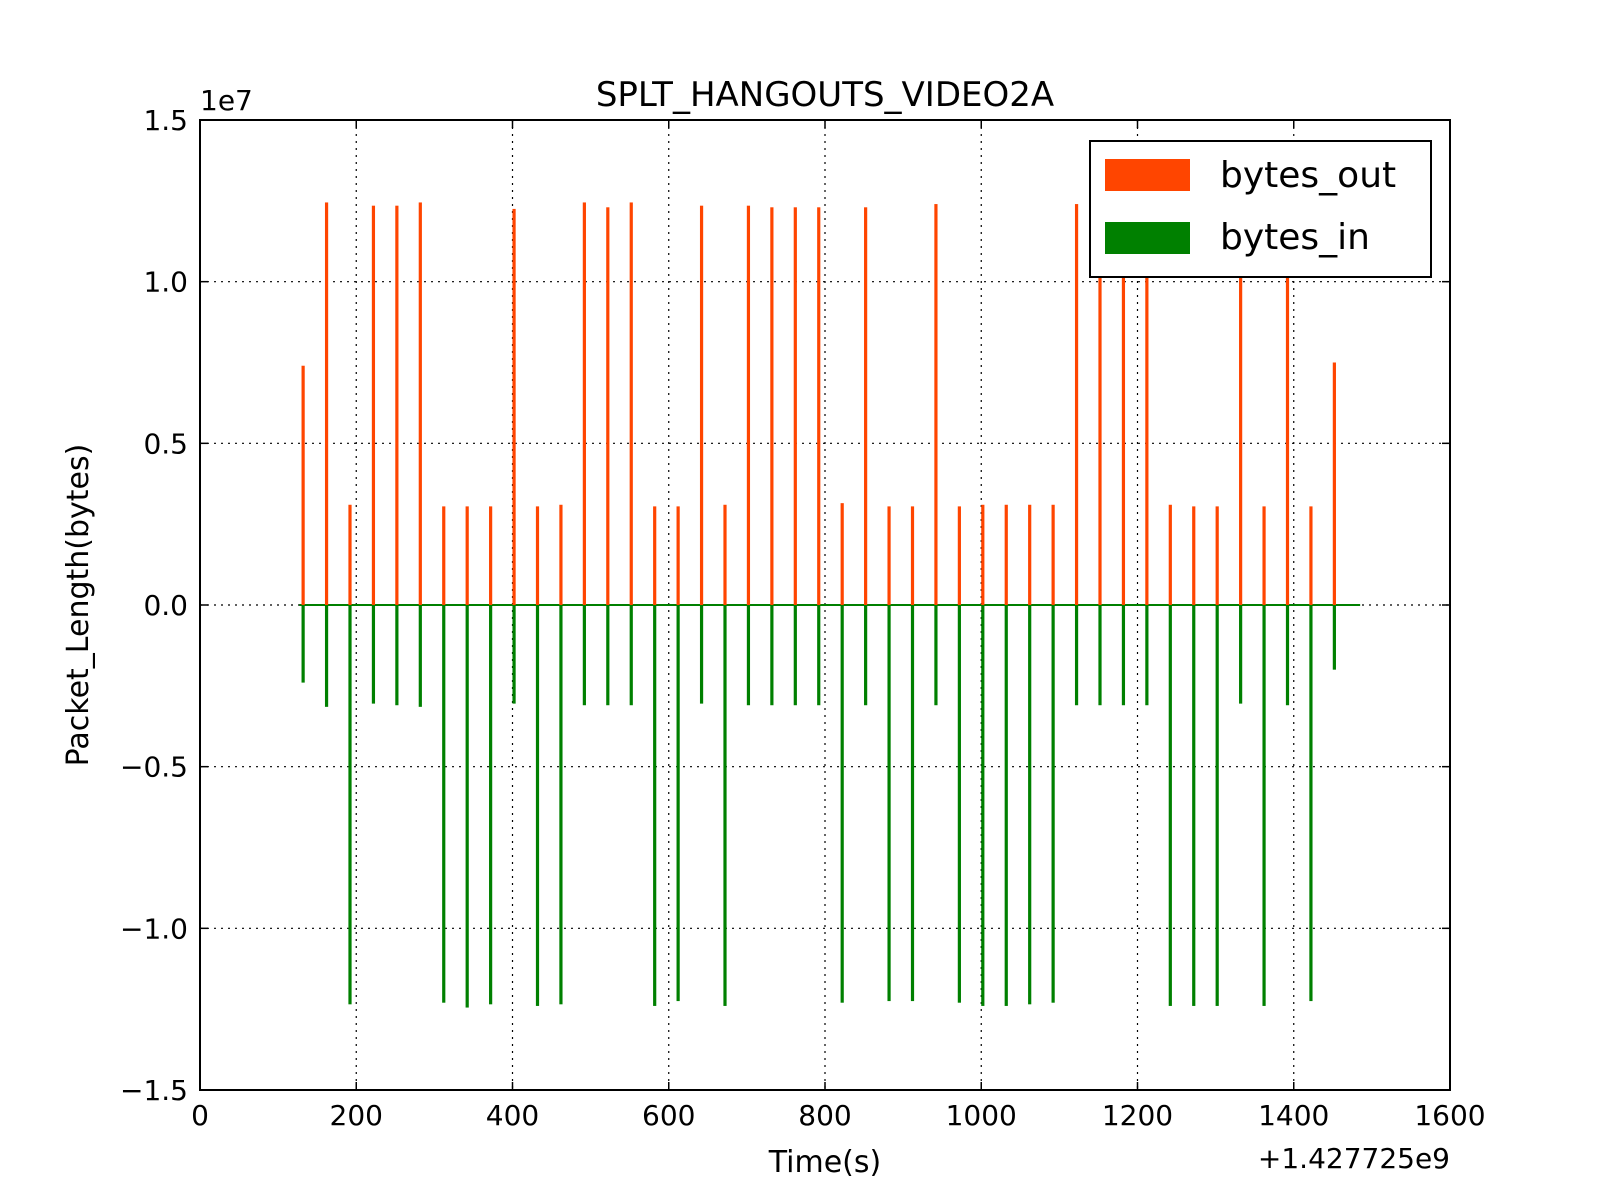  What do you see at coordinates (824, 1162) in the screenshot?
I see `x-axis-label: Time(s)` at bounding box center [824, 1162].